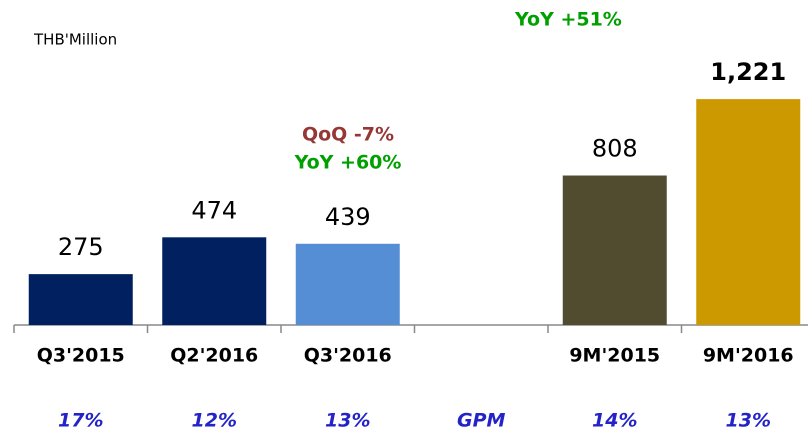  What do you see at coordinates (481, 421) in the screenshot?
I see `gpm-label: GPM` at bounding box center [481, 421].